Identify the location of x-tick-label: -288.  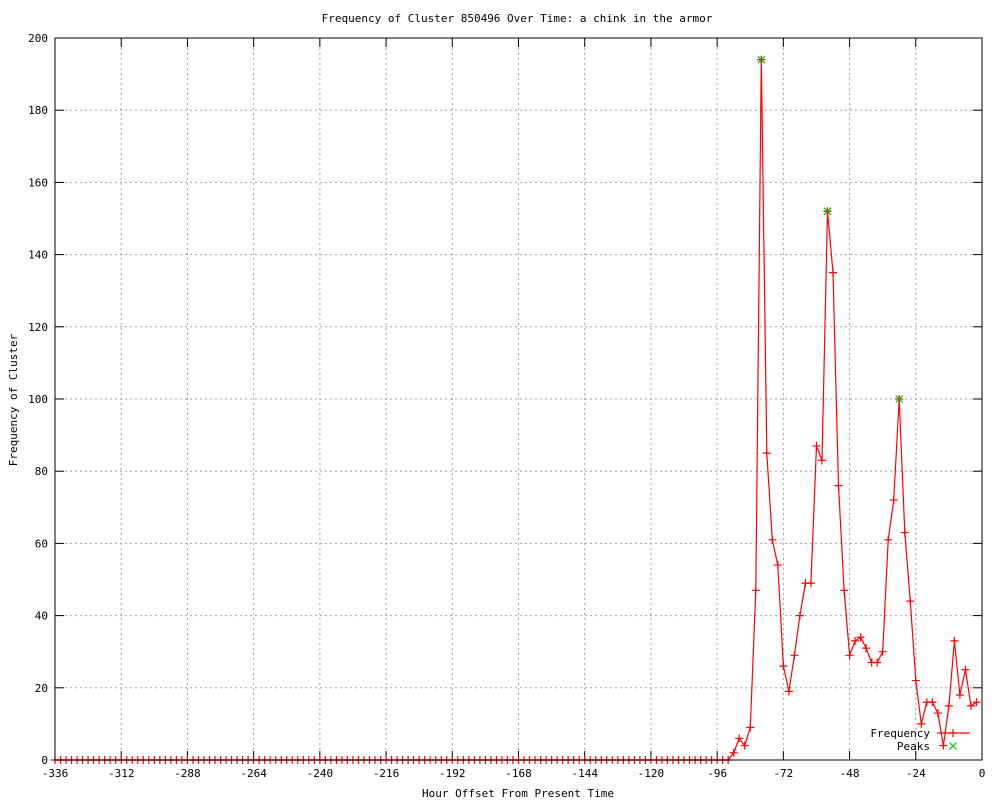
(187, 773).